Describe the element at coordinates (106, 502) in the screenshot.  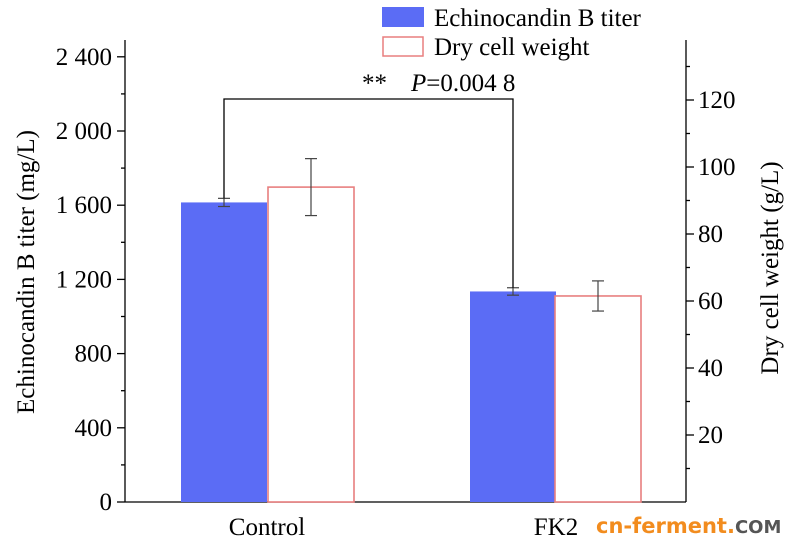
I see `left-tick-label: 0` at that location.